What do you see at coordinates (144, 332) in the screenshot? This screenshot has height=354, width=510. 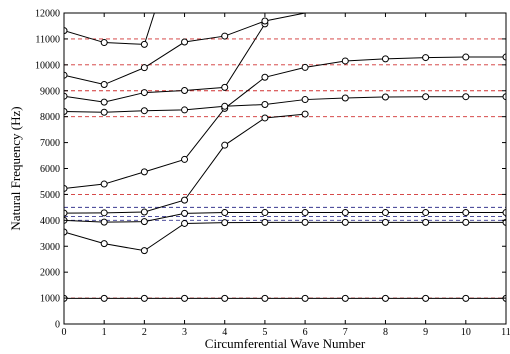 I see `x-tick-label-2: 2` at bounding box center [144, 332].